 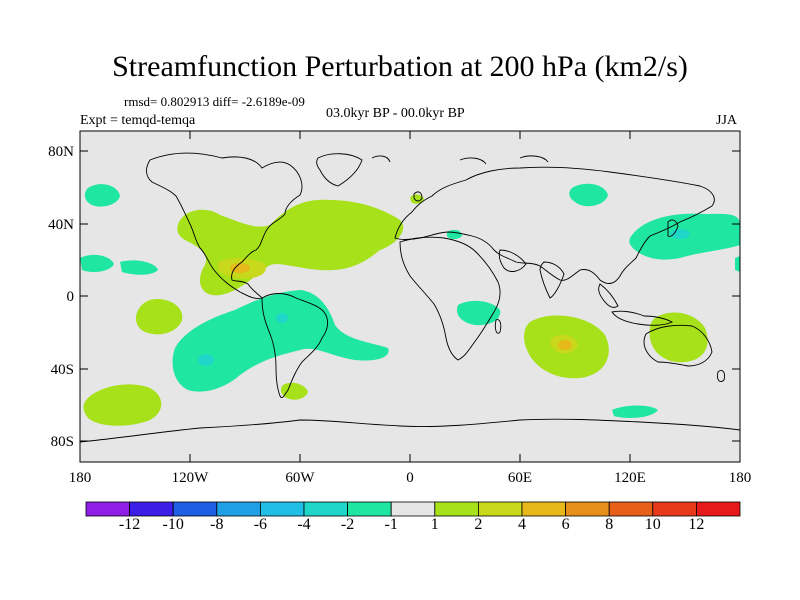 What do you see at coordinates (608, 295) in the screenshot?
I see `coast-se-asia` at bounding box center [608, 295].